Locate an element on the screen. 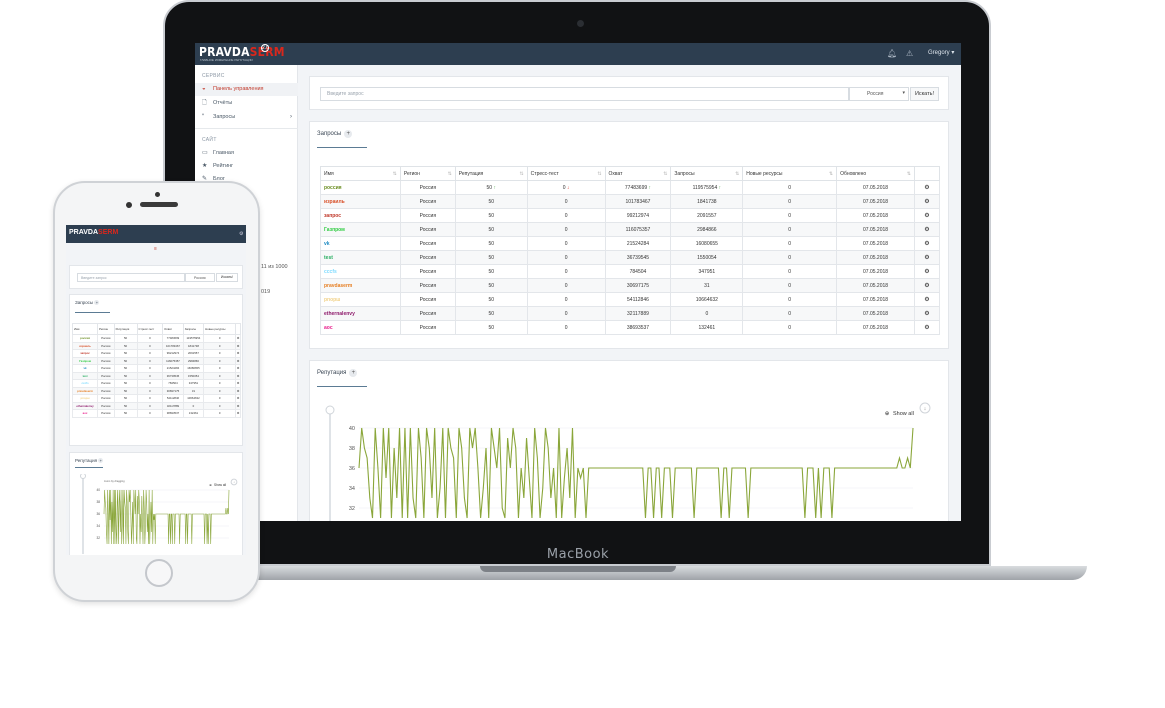  reputation-chart: 40 38 36 34 32 Show all⊕ ↓ is located at coordinates (628, 459).